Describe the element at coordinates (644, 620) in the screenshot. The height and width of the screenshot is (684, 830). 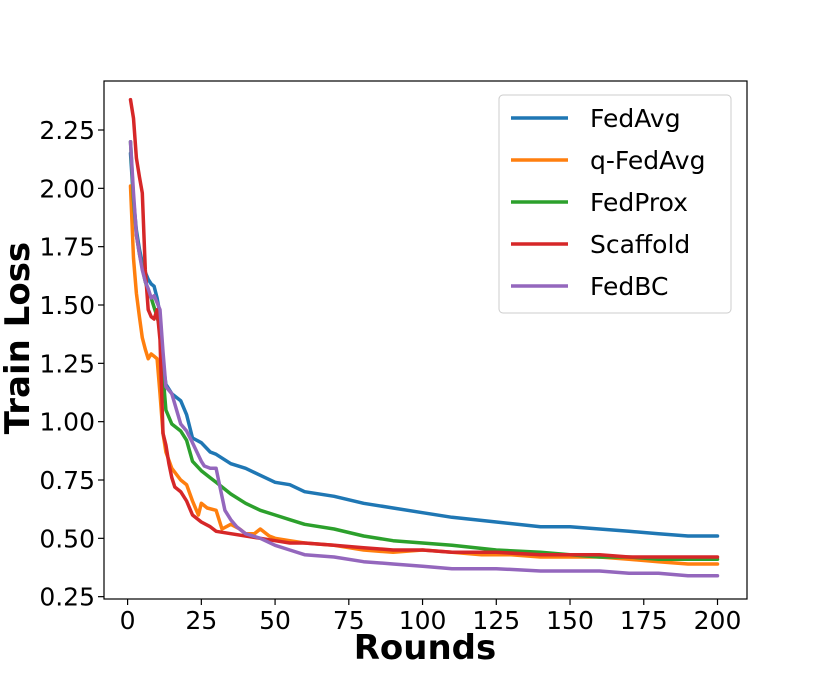
I see `x-tick-label: 175` at that location.